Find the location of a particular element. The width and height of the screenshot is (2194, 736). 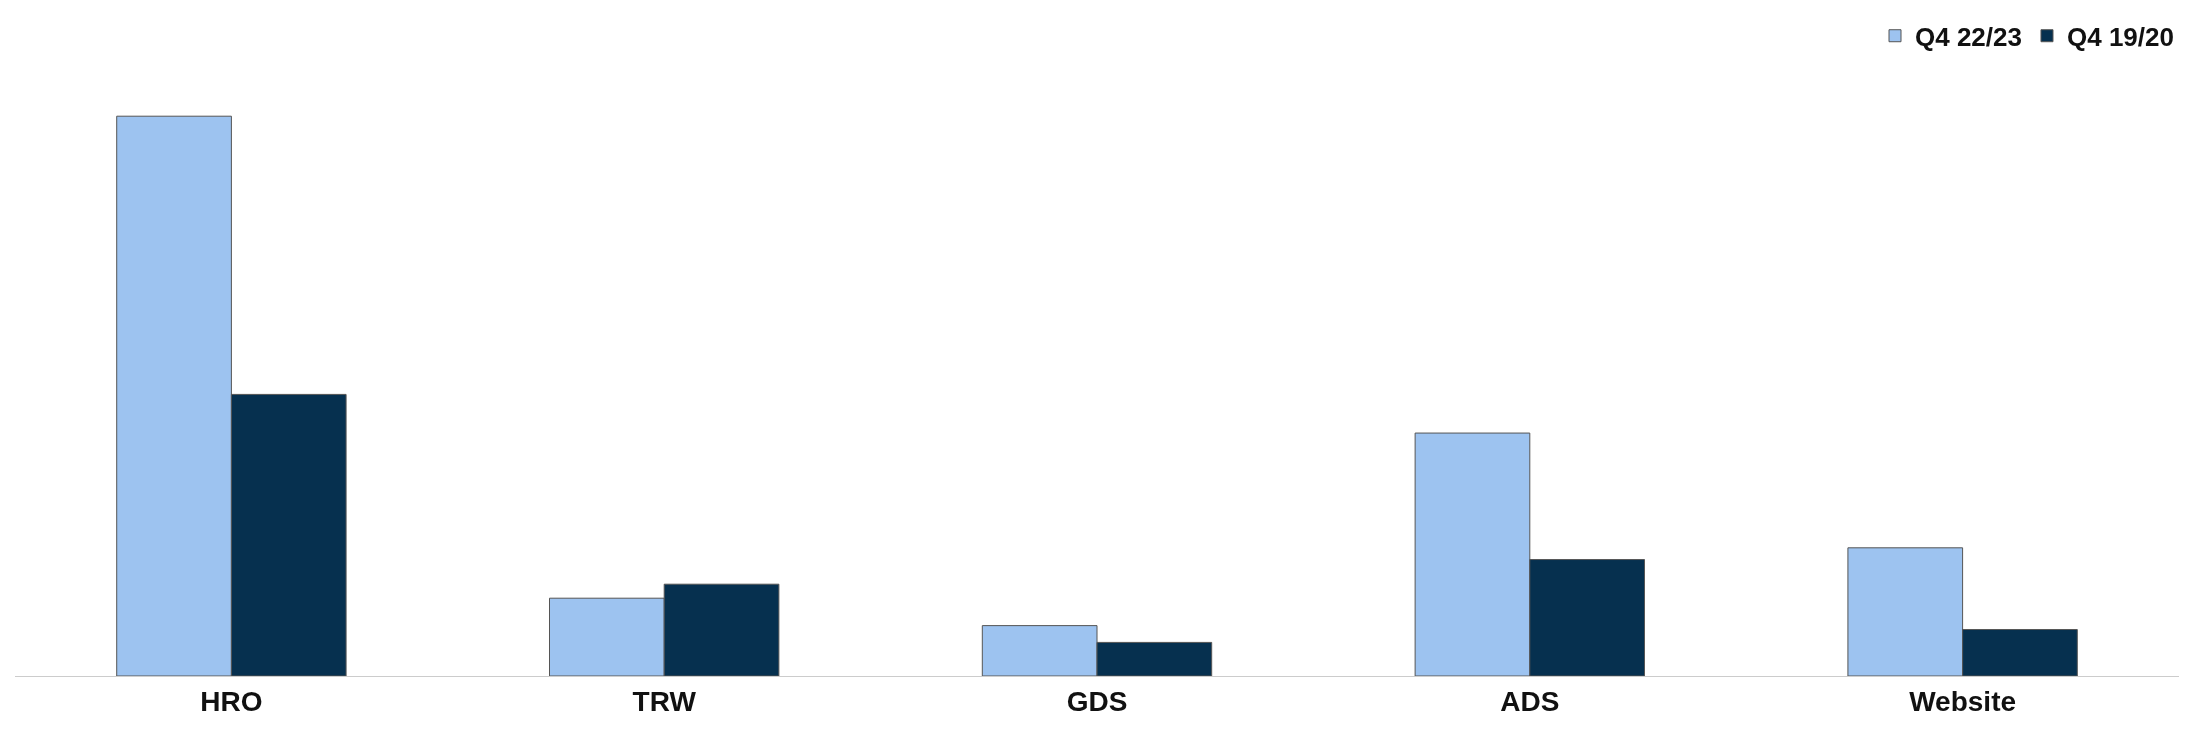

x-tick-label: GDS is located at coordinates (1097, 701).